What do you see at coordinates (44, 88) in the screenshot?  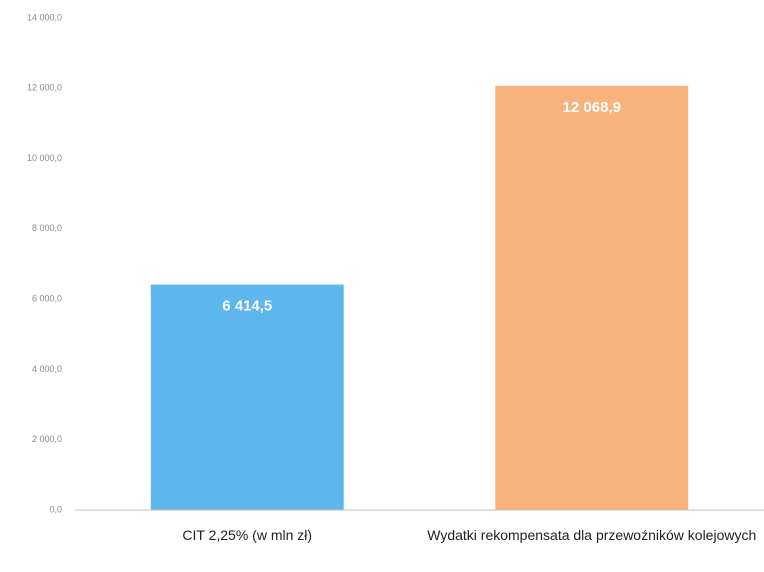 I see `y-tick-label: 12 000,0` at bounding box center [44, 88].